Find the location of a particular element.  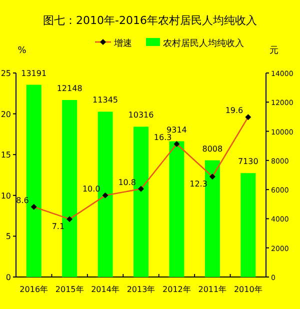

data-label: 19.6 is located at coordinates (234, 111).